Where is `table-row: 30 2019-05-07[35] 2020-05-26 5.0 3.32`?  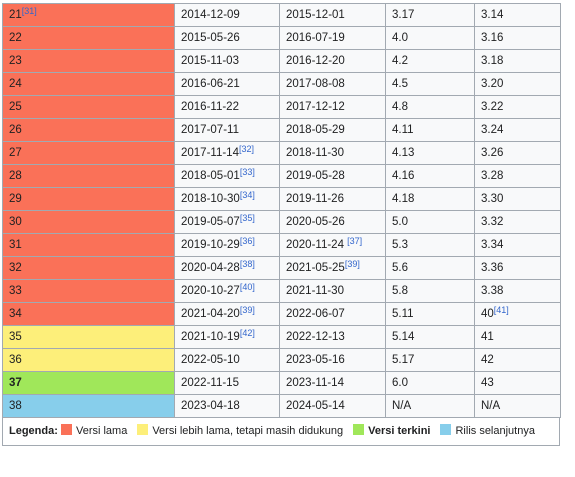 table-row: 30 2019-05-07[35] 2020-05-26 5.0 3.32 is located at coordinates (281, 222).